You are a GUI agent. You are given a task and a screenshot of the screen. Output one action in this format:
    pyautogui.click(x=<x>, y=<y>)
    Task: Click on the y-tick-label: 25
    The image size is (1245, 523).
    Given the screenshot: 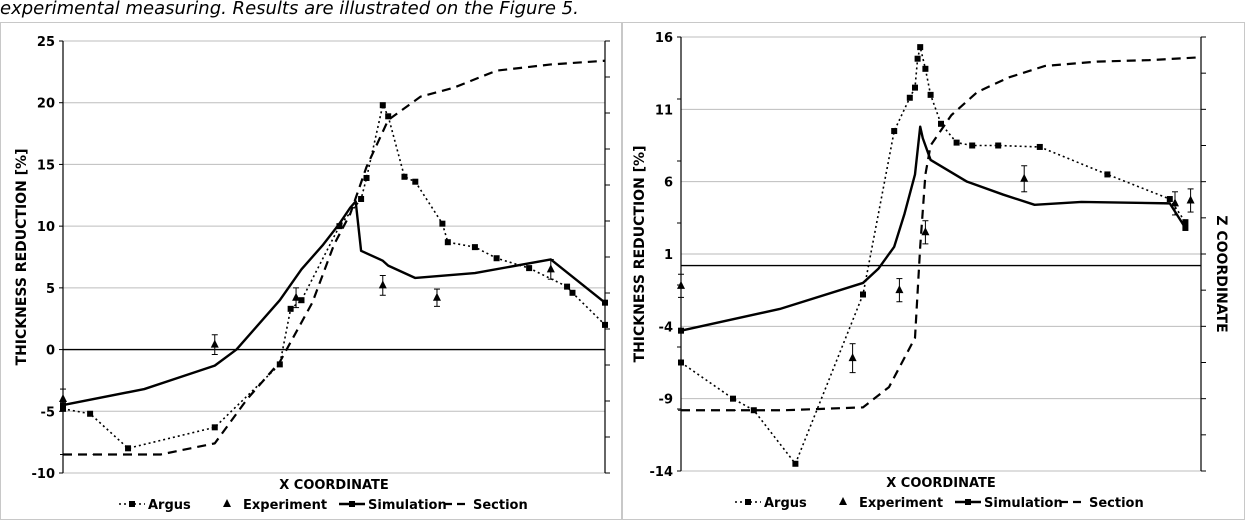 What is the action you would take?
    pyautogui.click(x=46, y=42)
    